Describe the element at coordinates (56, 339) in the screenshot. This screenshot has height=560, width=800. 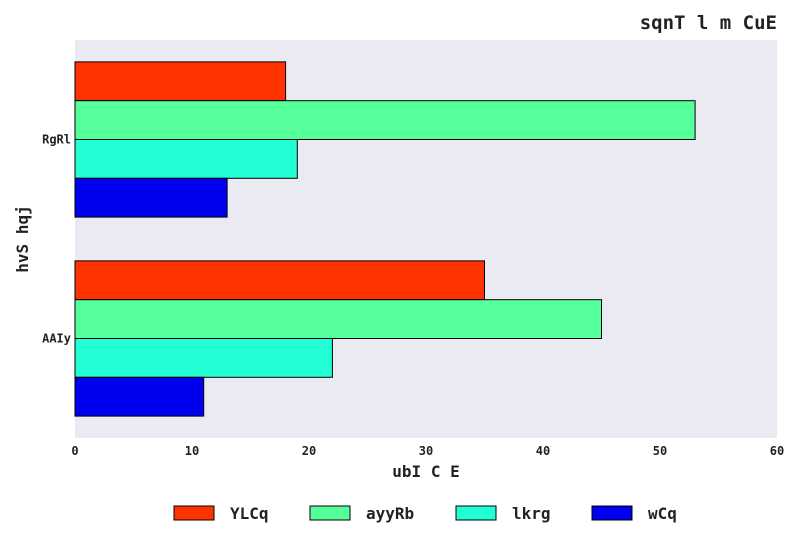
I see `y-tick-label: AAIy` at that location.